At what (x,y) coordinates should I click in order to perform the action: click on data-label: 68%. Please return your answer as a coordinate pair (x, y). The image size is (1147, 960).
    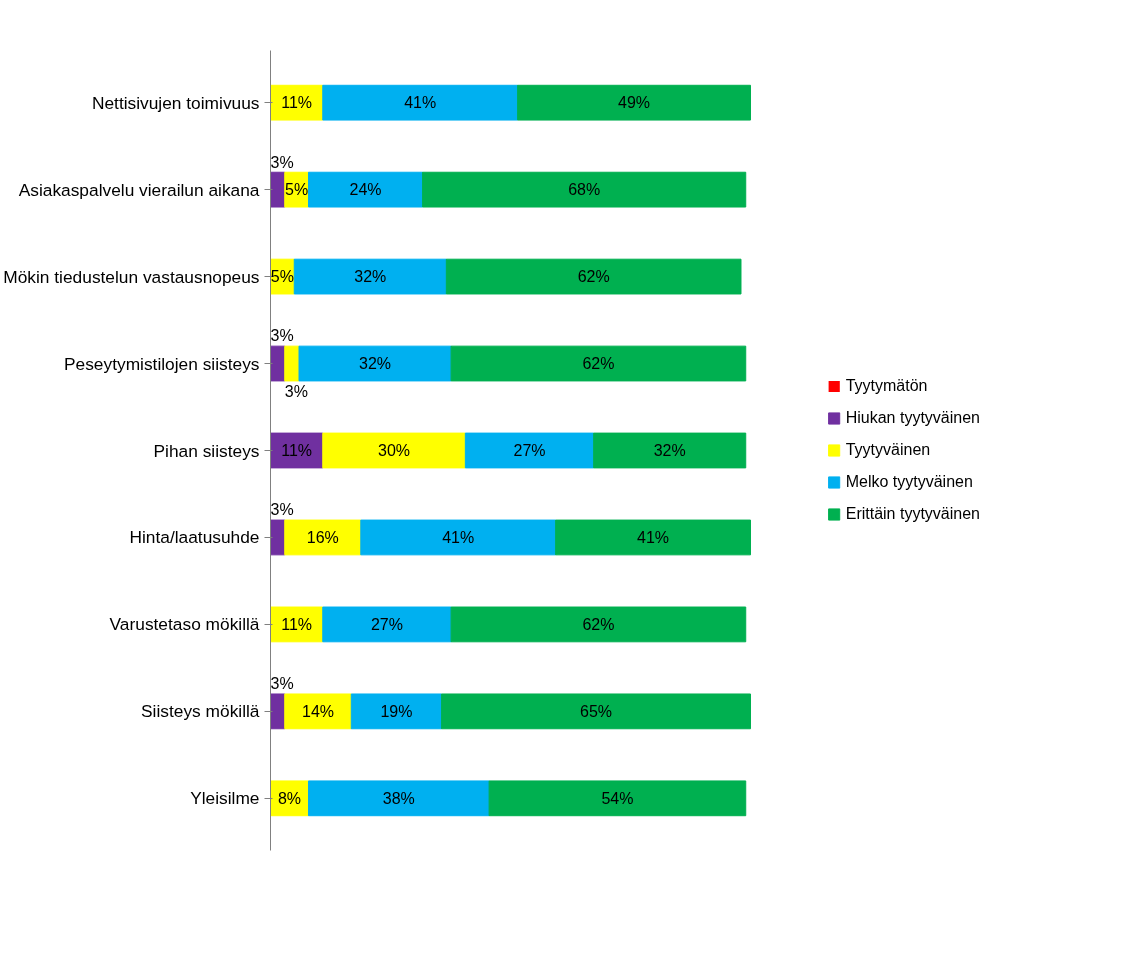
    Looking at the image, I should click on (584, 190).